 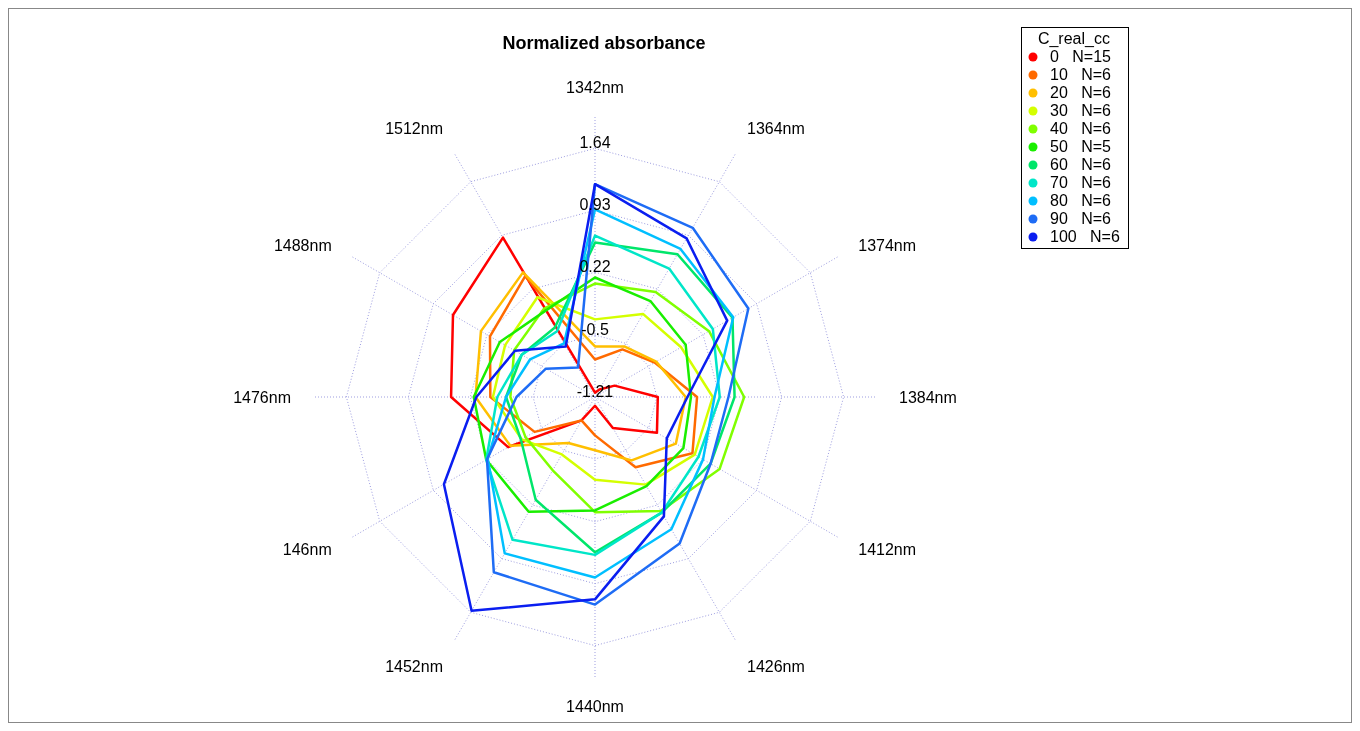 What do you see at coordinates (595, 143) in the screenshot?
I see `y-tick-label: 1.64` at bounding box center [595, 143].